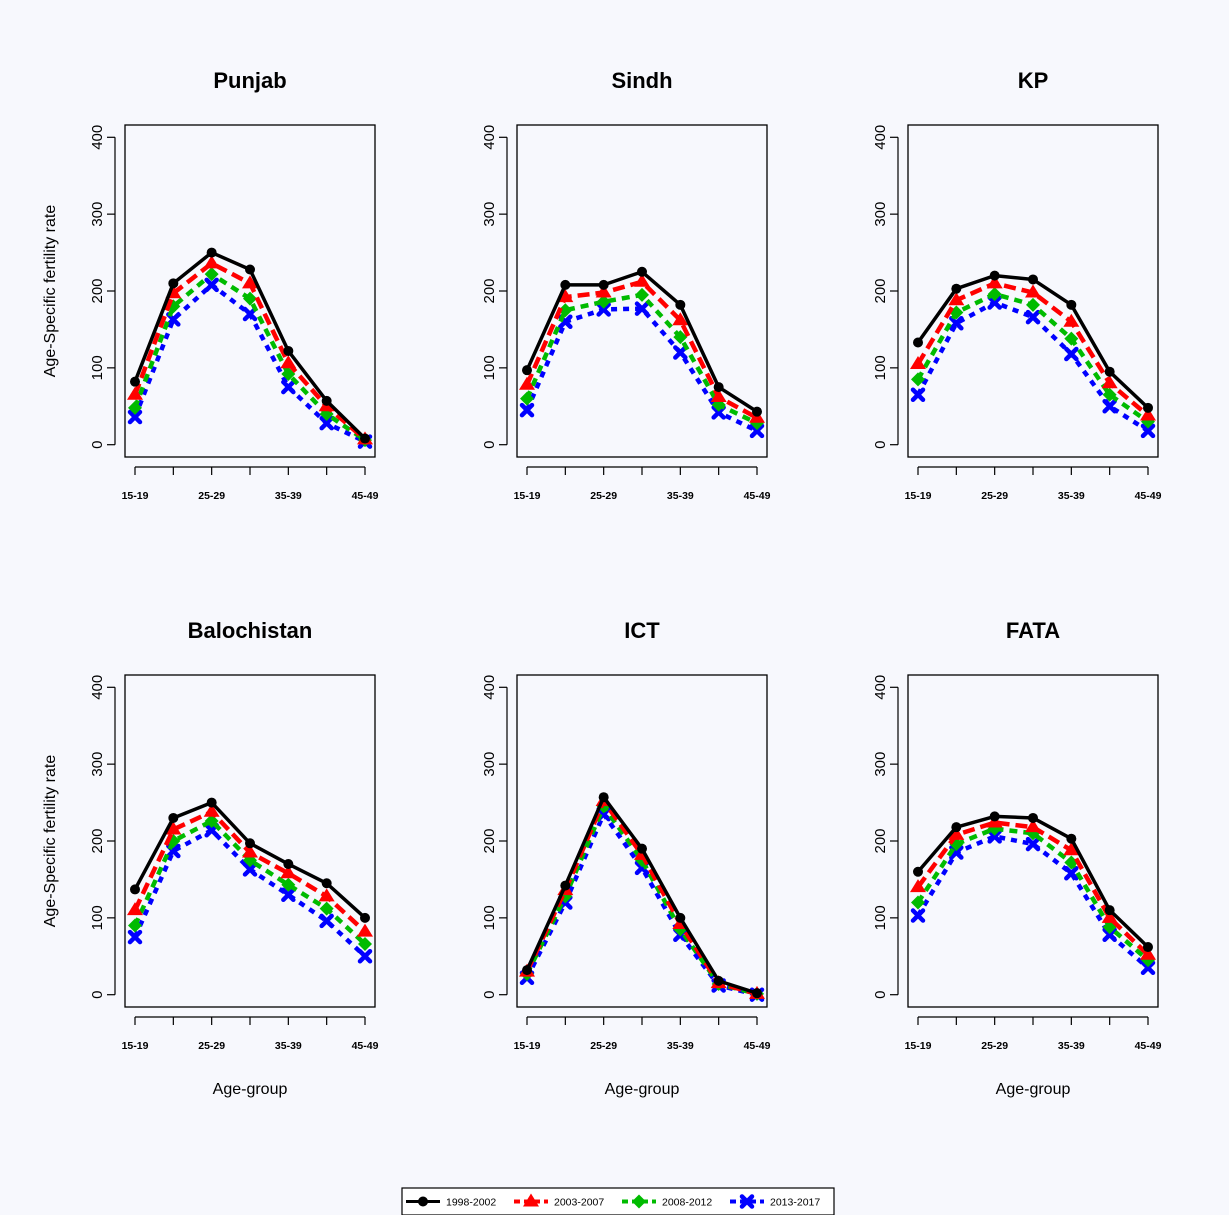 This screenshot has width=1229, height=1215. Describe the element at coordinates (641, 80) in the screenshot. I see `panel-title: Sindh` at that location.